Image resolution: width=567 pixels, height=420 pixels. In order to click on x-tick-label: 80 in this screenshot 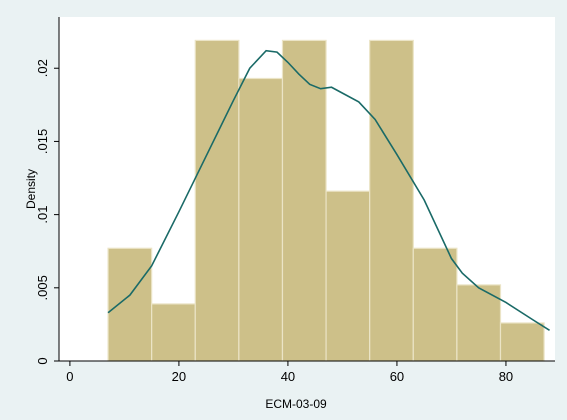, I will do `click(506, 376)`.